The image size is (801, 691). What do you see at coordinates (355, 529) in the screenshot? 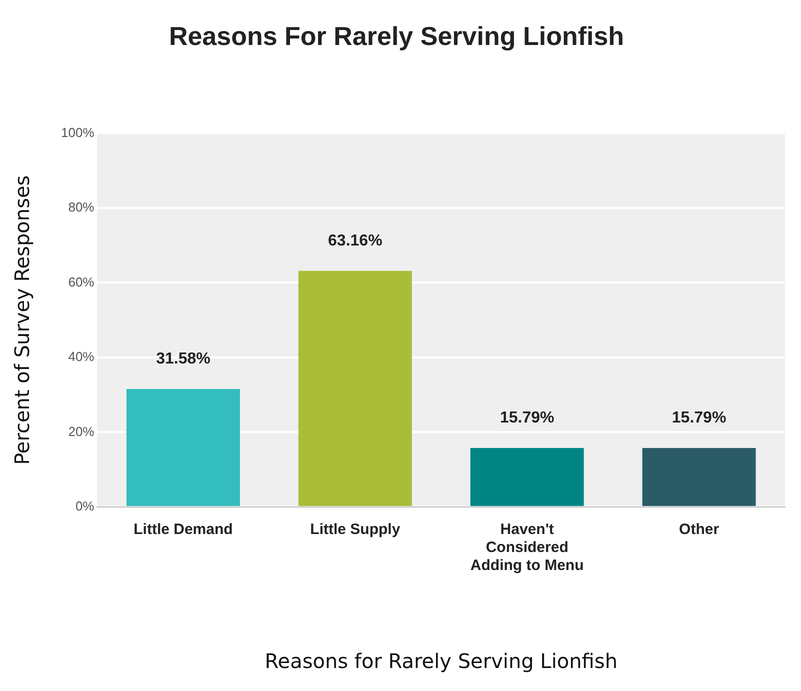
I see `x-tick-label: Little Supply` at bounding box center [355, 529].